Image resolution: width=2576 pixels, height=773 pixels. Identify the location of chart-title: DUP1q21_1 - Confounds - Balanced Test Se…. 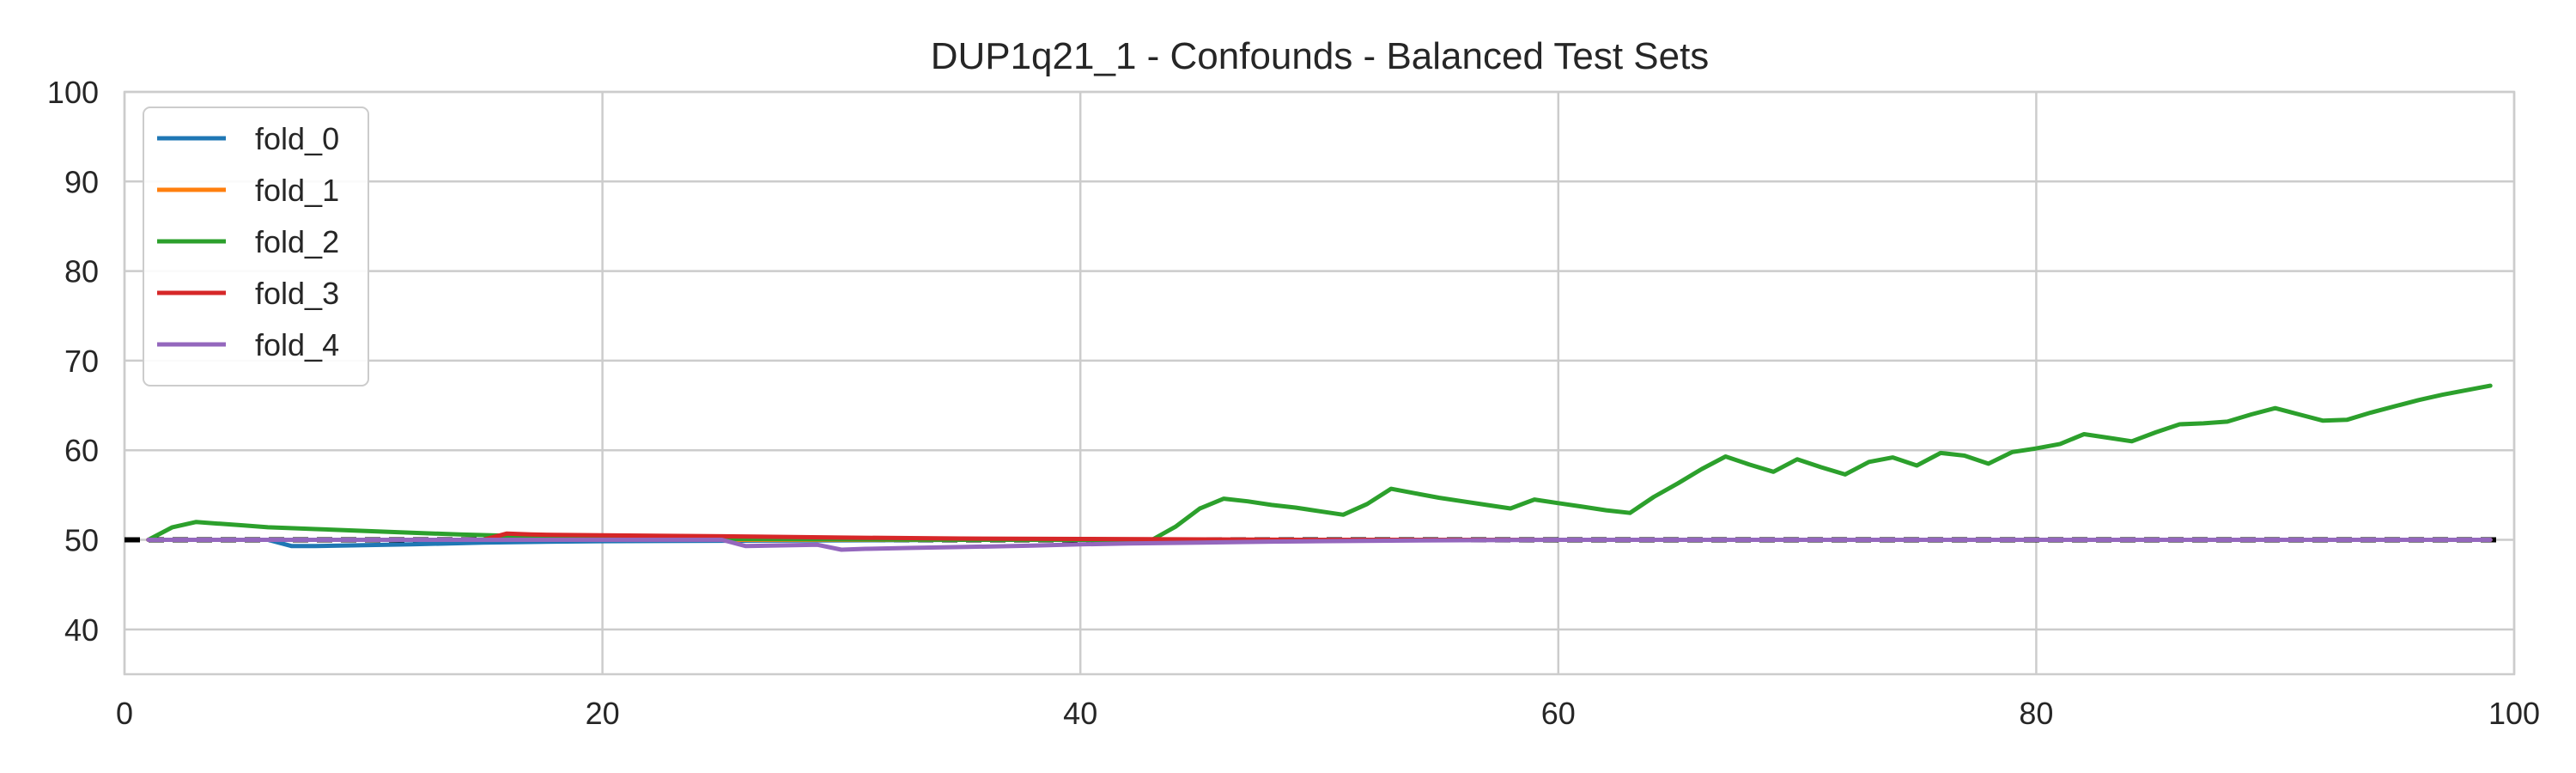
(1320, 56).